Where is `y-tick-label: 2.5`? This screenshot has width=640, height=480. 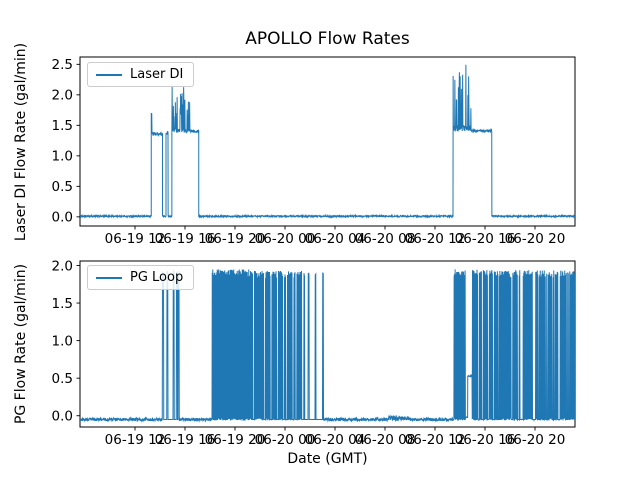 y-tick-label: 2.5 is located at coordinates (62, 65).